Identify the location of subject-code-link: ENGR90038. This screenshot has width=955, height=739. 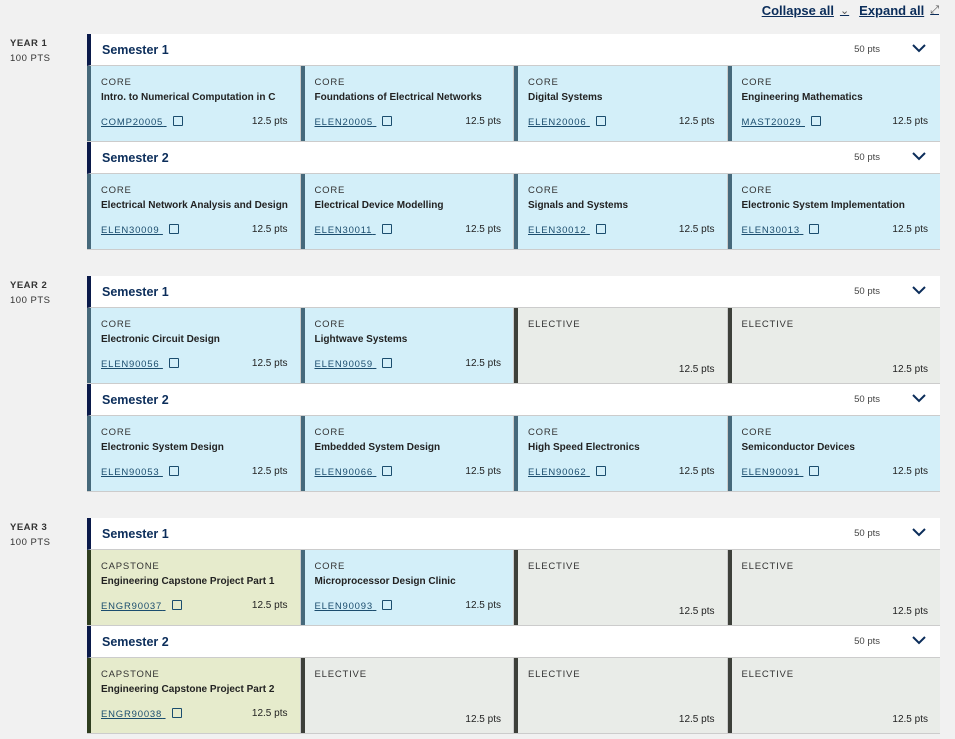
(141, 714).